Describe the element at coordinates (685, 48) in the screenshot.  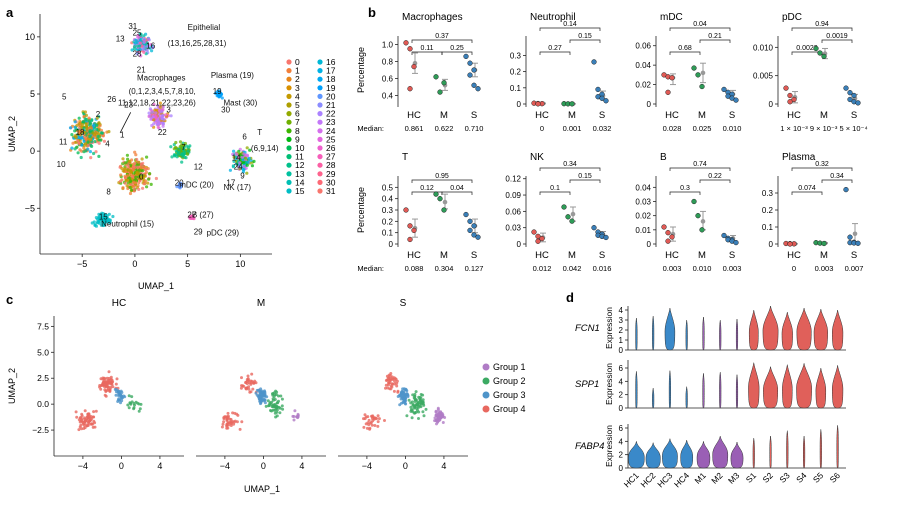
I see `p-value-label: 0.68` at that location.